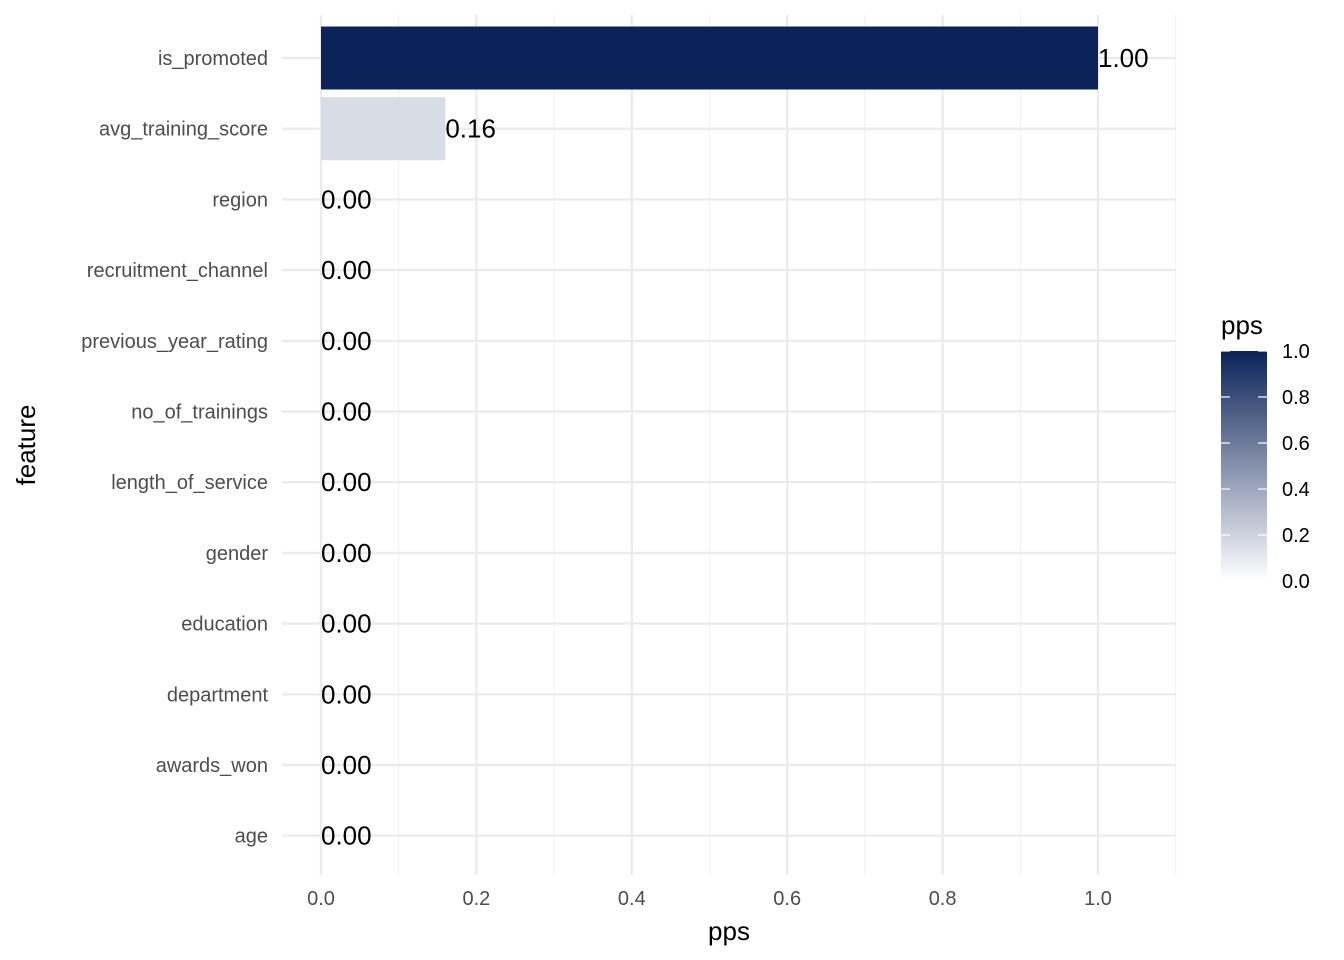 This screenshot has height=960, width=1344. What do you see at coordinates (346, 765) in the screenshot?
I see `data-label-awards_won: 0.00` at bounding box center [346, 765].